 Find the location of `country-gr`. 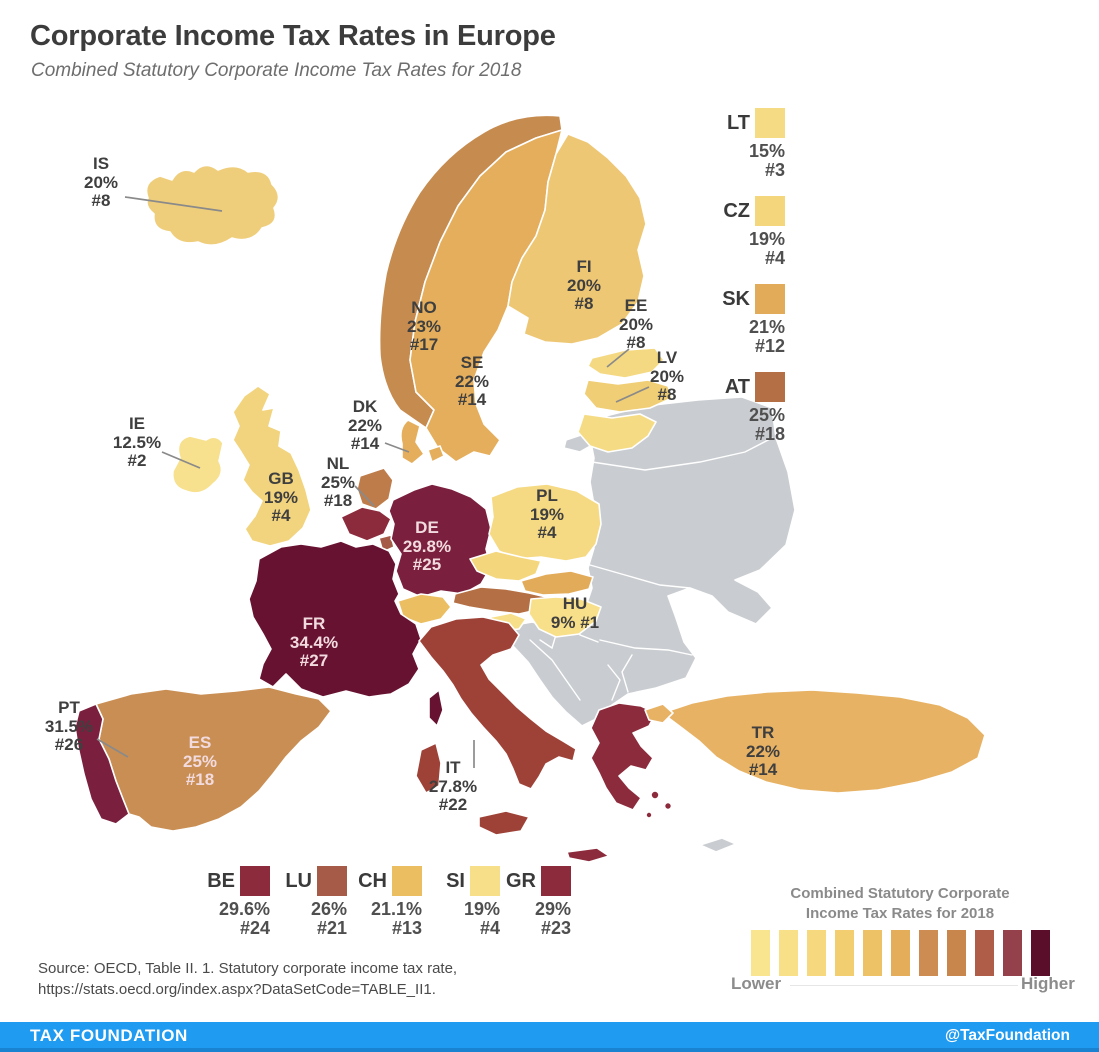

country-gr is located at coordinates (623, 756).